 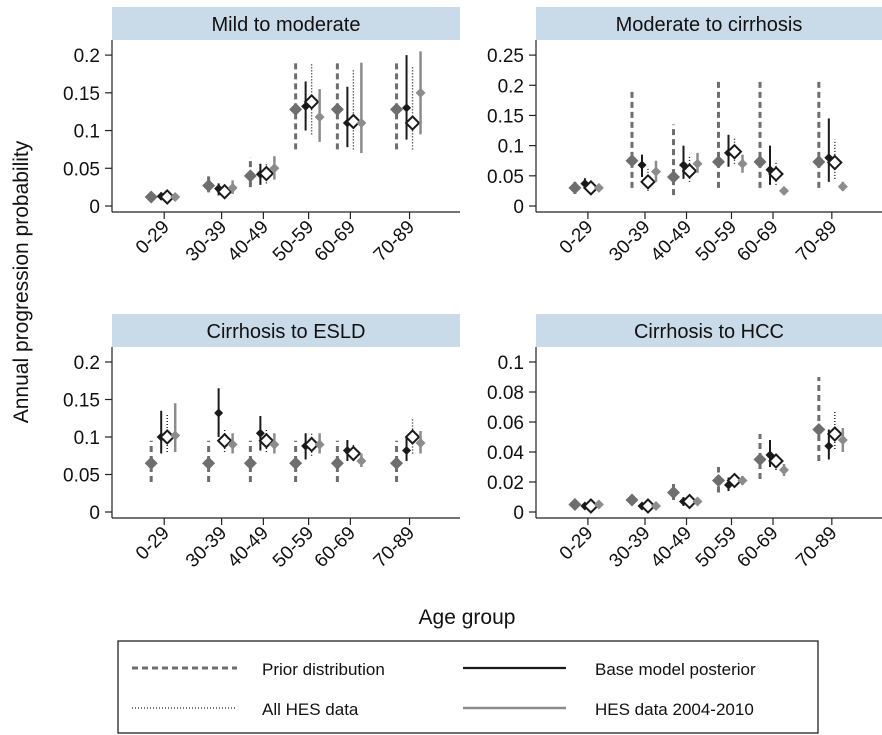 I want to click on x-axis-label: Age group, so click(x=467, y=617).